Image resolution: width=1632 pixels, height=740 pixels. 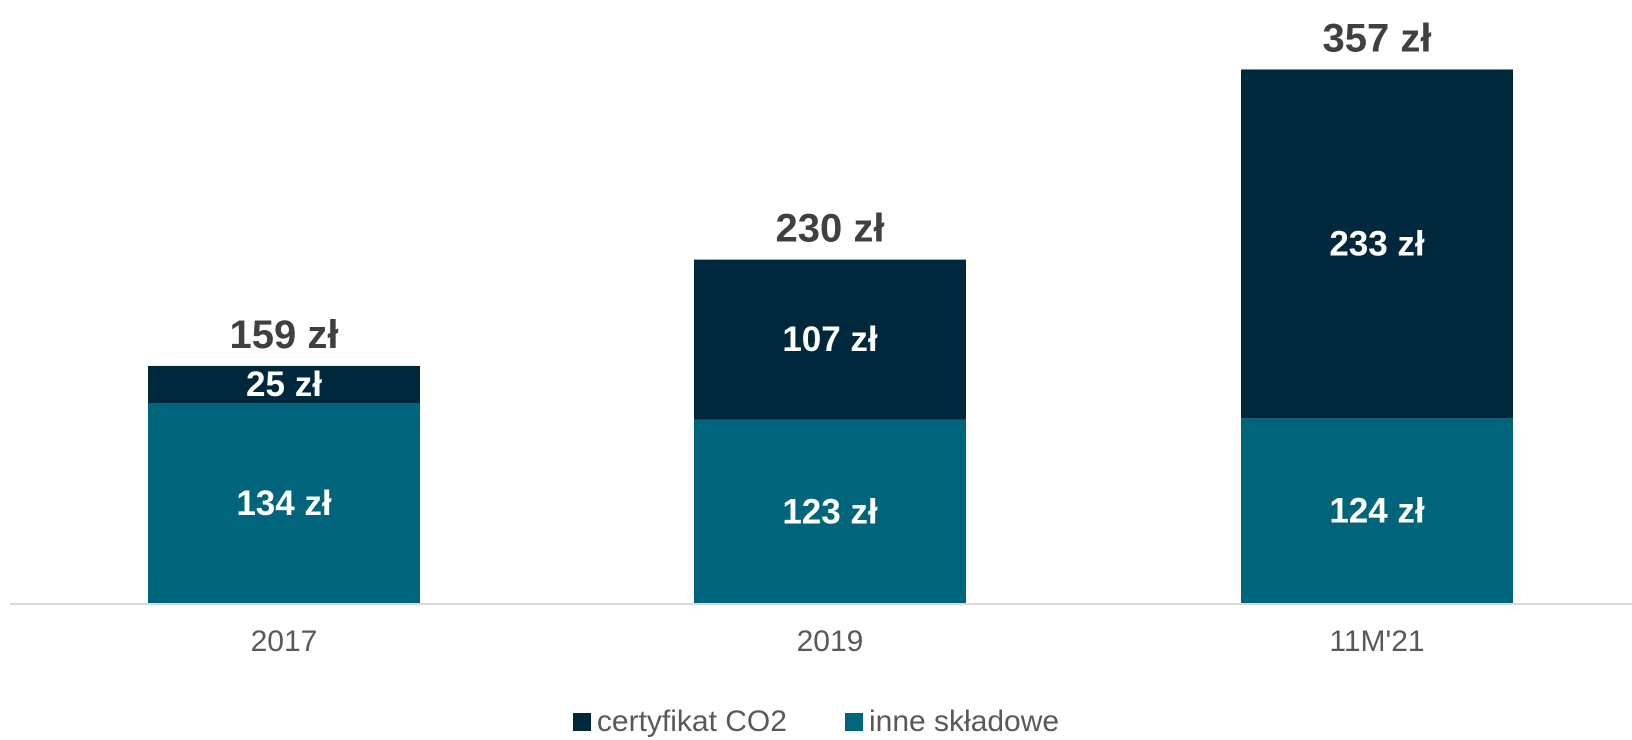 What do you see at coordinates (830, 641) in the screenshot?
I see `x-tick-label-2019: 2019` at bounding box center [830, 641].